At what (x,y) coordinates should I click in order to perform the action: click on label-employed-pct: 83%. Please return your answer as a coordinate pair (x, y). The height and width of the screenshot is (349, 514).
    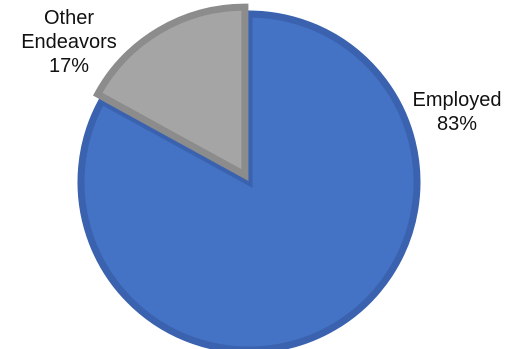
    Looking at the image, I should click on (457, 124).